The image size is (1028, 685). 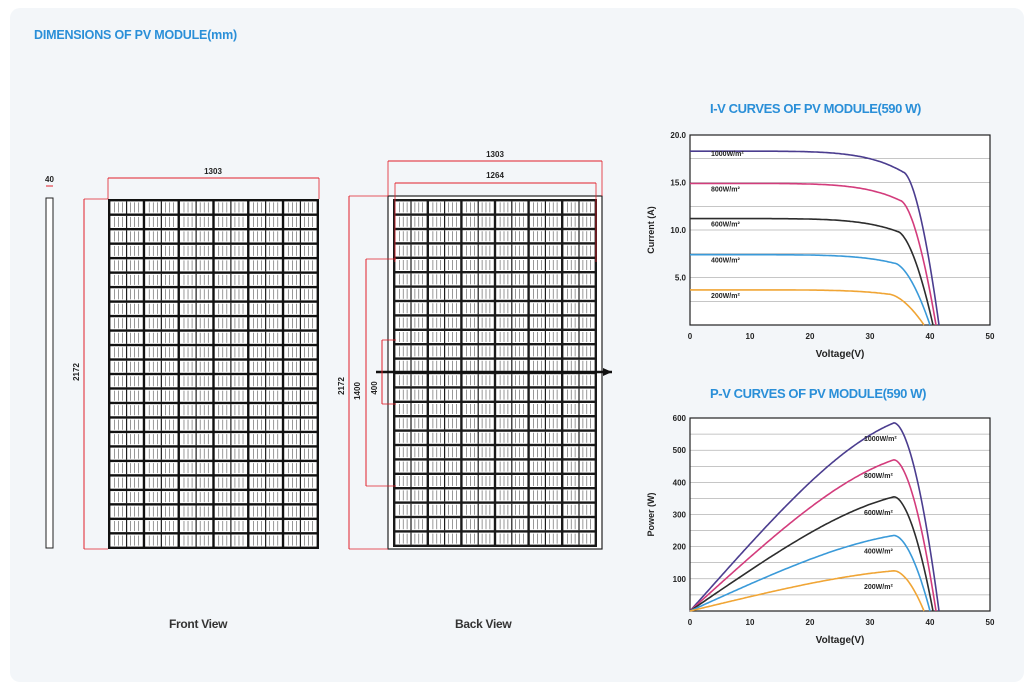 I want to click on section-title: DIMENSIONS OF PV MODULE(mm), so click(x=135, y=35).